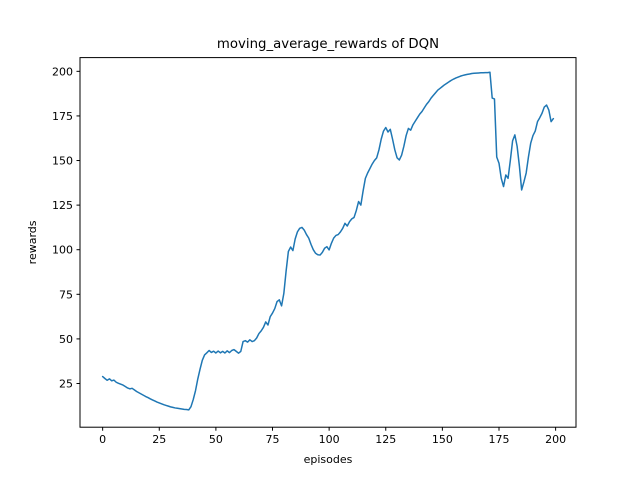 The image size is (640, 480). Describe the element at coordinates (102, 439) in the screenshot. I see `x-tick-label: 0` at that location.